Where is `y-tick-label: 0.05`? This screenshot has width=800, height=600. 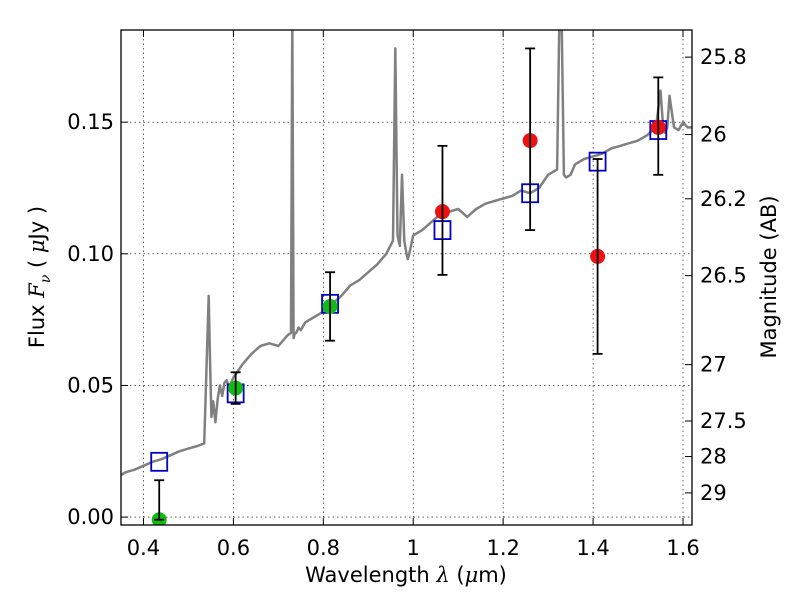
y-tick-label: 0.05 is located at coordinates (90, 385).